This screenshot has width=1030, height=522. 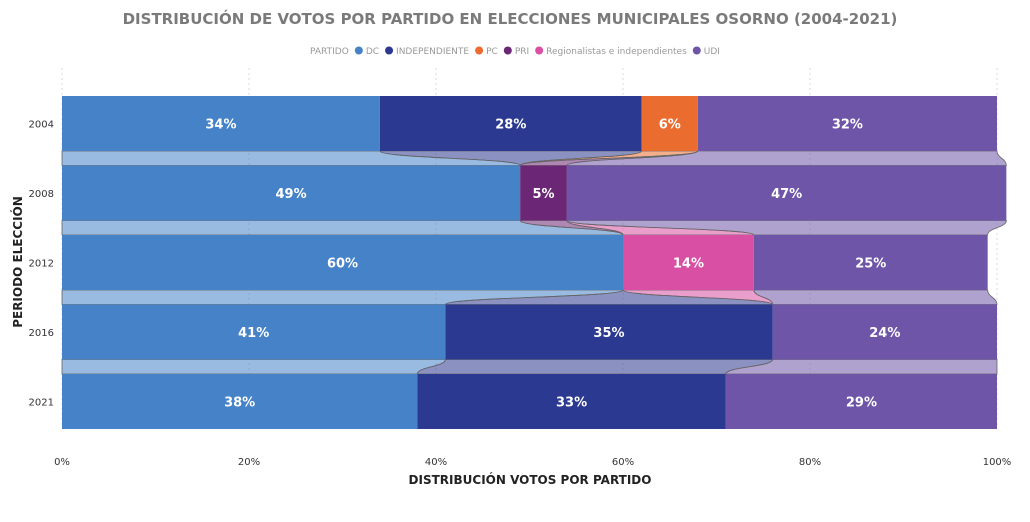 I want to click on data-label: 5%, so click(x=543, y=194).